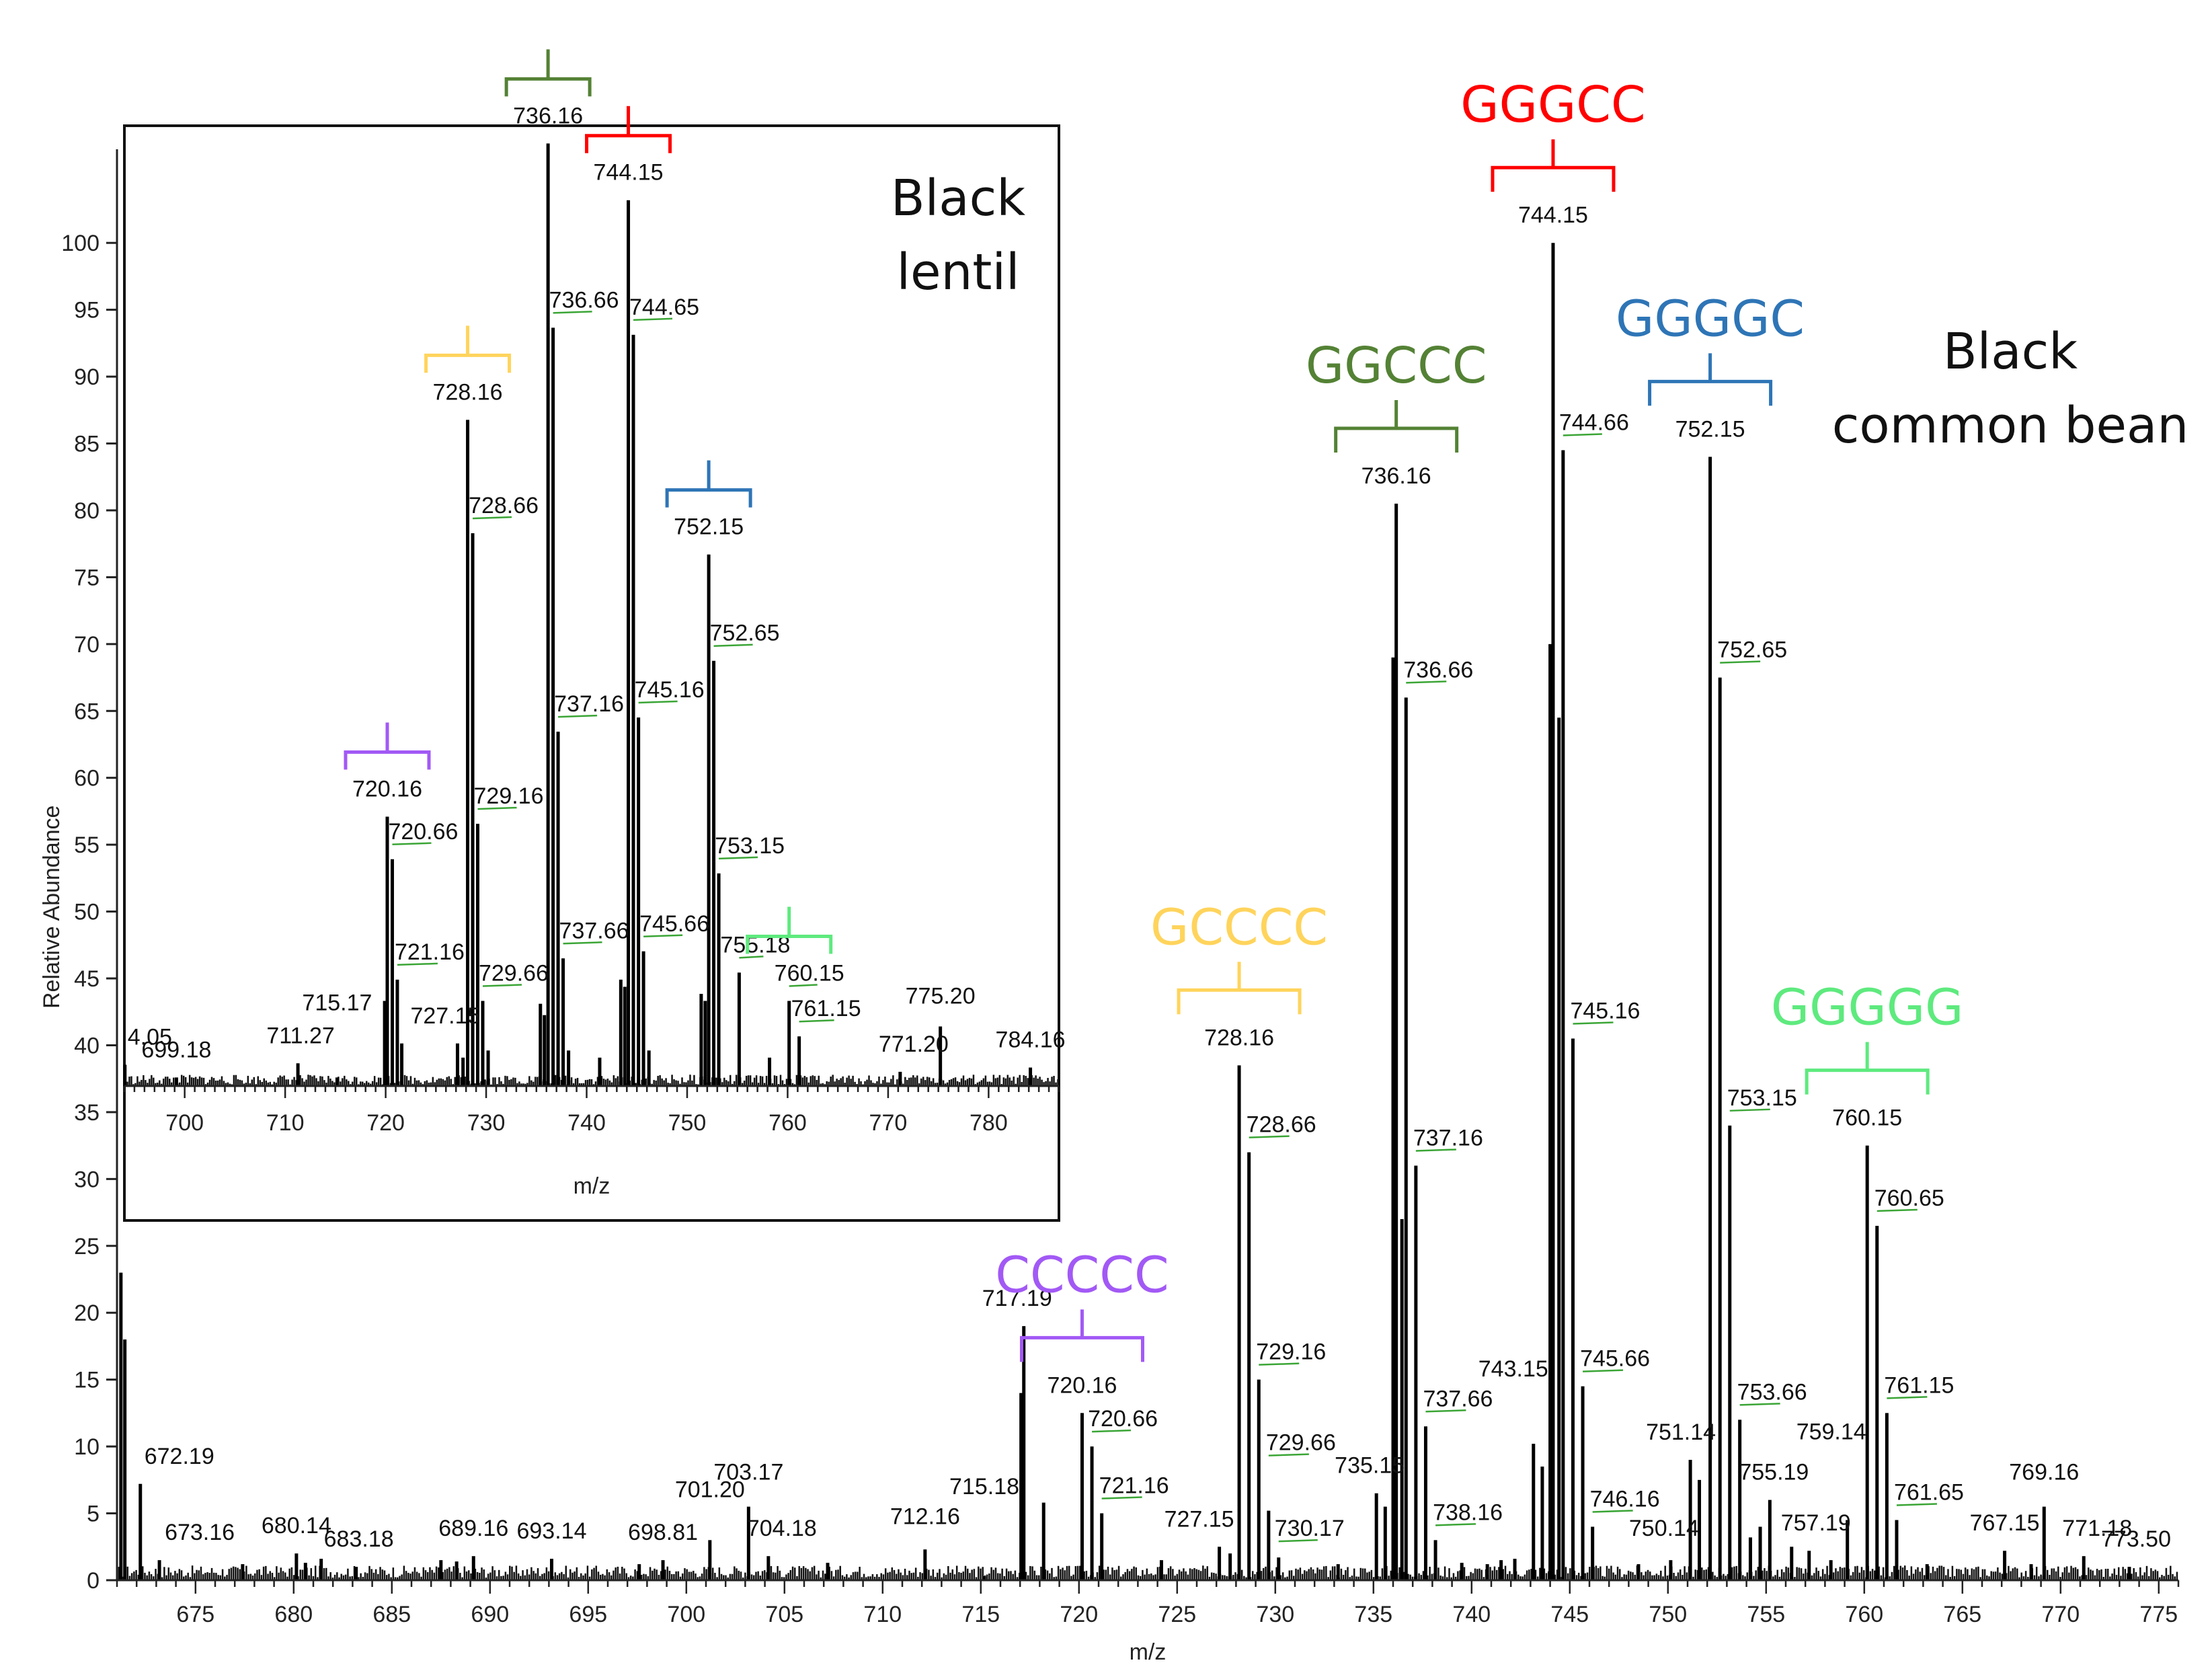 The width and height of the screenshot is (2212, 1673). I want to click on peak-label: 773.50, so click(2136, 1539).